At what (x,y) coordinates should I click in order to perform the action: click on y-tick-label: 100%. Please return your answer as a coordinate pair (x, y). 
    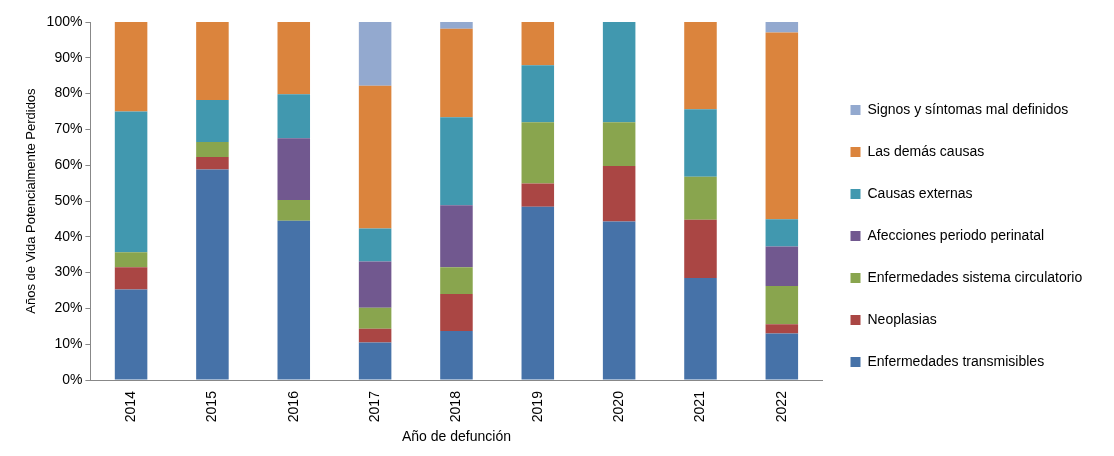
    Looking at the image, I should click on (64, 20).